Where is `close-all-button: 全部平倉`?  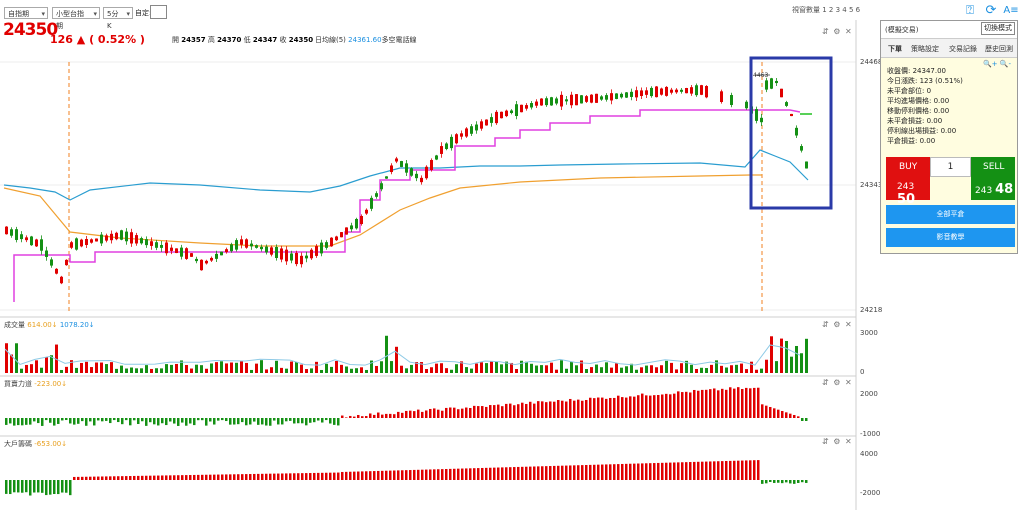 close-all-button: 全部平倉 is located at coordinates (950, 214).